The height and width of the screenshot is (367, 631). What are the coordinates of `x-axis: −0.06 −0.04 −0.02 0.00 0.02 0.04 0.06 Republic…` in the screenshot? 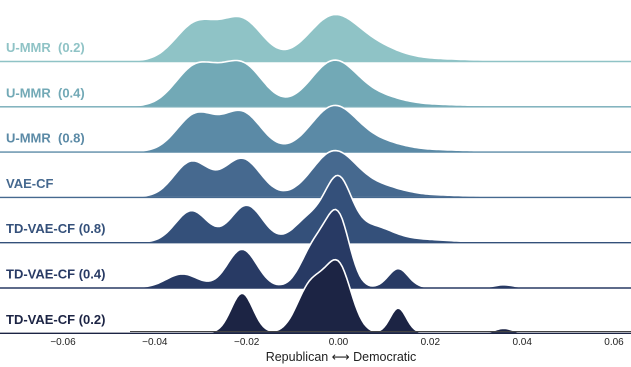 It's located at (340, 347).